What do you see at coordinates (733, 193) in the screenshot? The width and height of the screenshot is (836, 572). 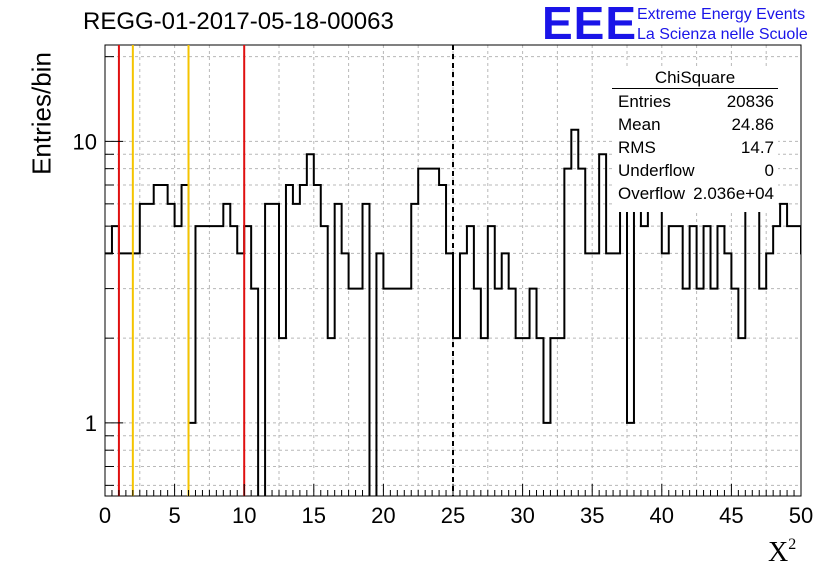 I see `stats-value: 2.036e+04` at bounding box center [733, 193].